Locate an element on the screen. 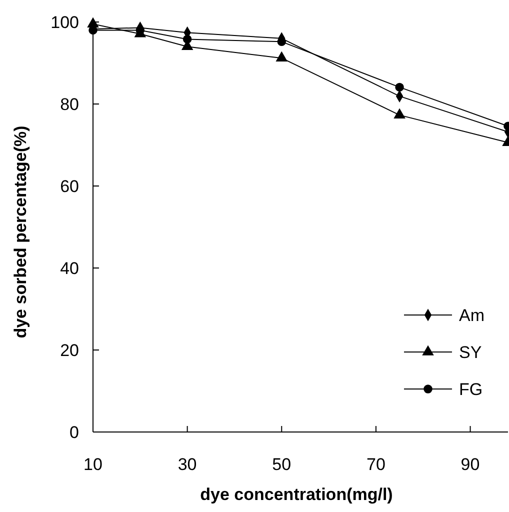 The height and width of the screenshot is (512, 509). x-axis-title: dye concentration(mg/l) is located at coordinates (296, 494).